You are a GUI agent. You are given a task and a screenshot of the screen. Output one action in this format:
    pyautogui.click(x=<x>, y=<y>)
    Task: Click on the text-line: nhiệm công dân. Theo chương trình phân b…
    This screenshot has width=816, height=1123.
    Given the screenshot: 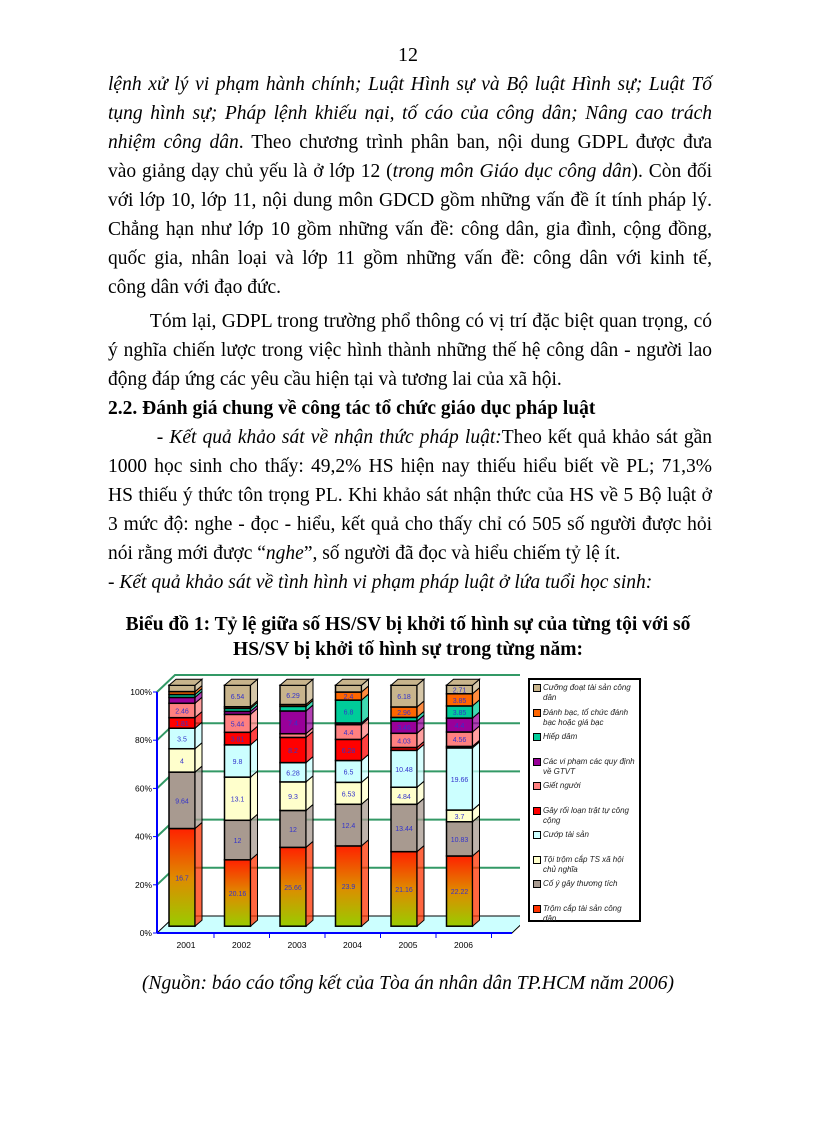 What is the action you would take?
    pyautogui.click(x=410, y=143)
    